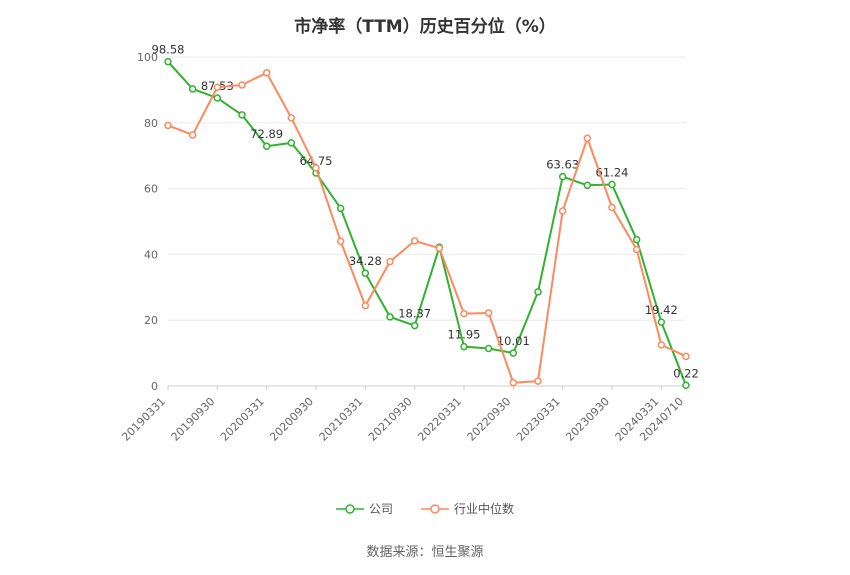  Describe the element at coordinates (154, 386) in the screenshot. I see `y-tick-label: 0` at that location.